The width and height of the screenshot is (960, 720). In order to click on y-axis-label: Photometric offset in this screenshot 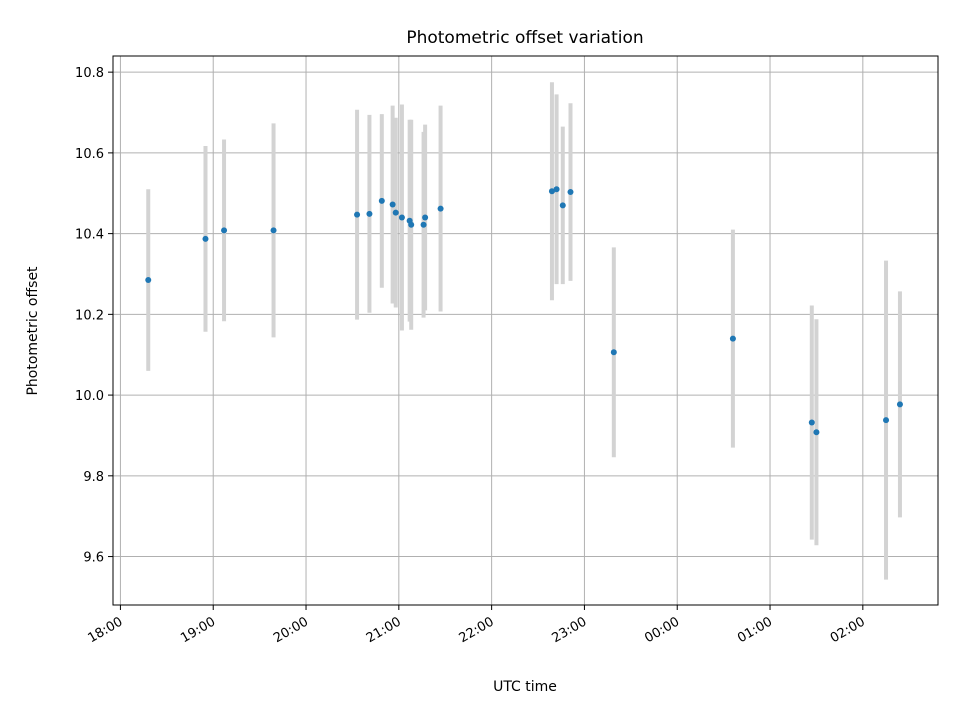, I will do `click(33, 331)`.